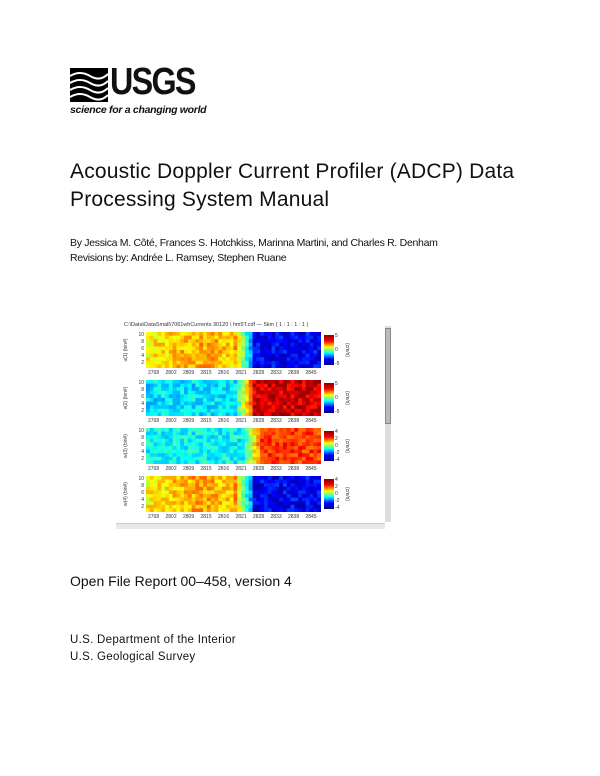  Describe the element at coordinates (234, 494) in the screenshot. I see `heatmap` at that location.